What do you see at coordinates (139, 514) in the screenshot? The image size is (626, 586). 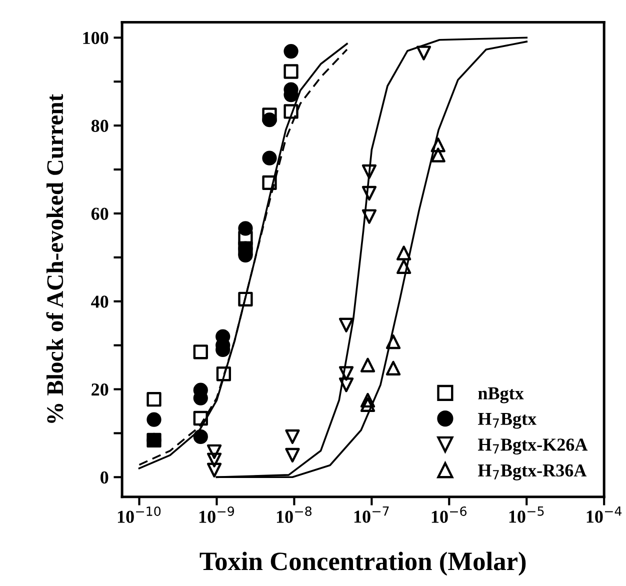 I see `x-tick-label: 10$^{−10}$` at bounding box center [139, 514].